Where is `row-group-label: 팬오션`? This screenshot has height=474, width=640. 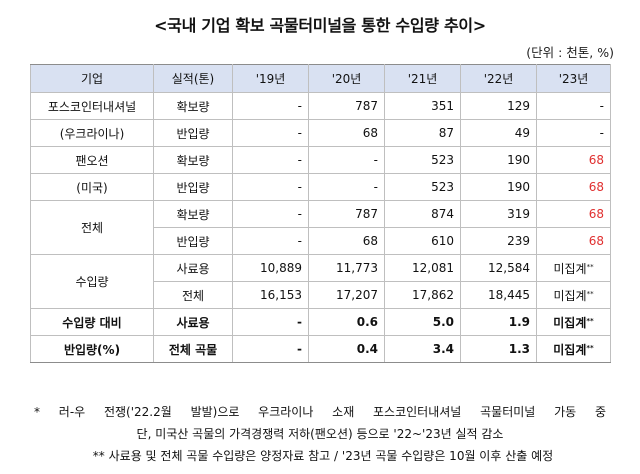
row-group-label: 팬오션 is located at coordinates (92, 160).